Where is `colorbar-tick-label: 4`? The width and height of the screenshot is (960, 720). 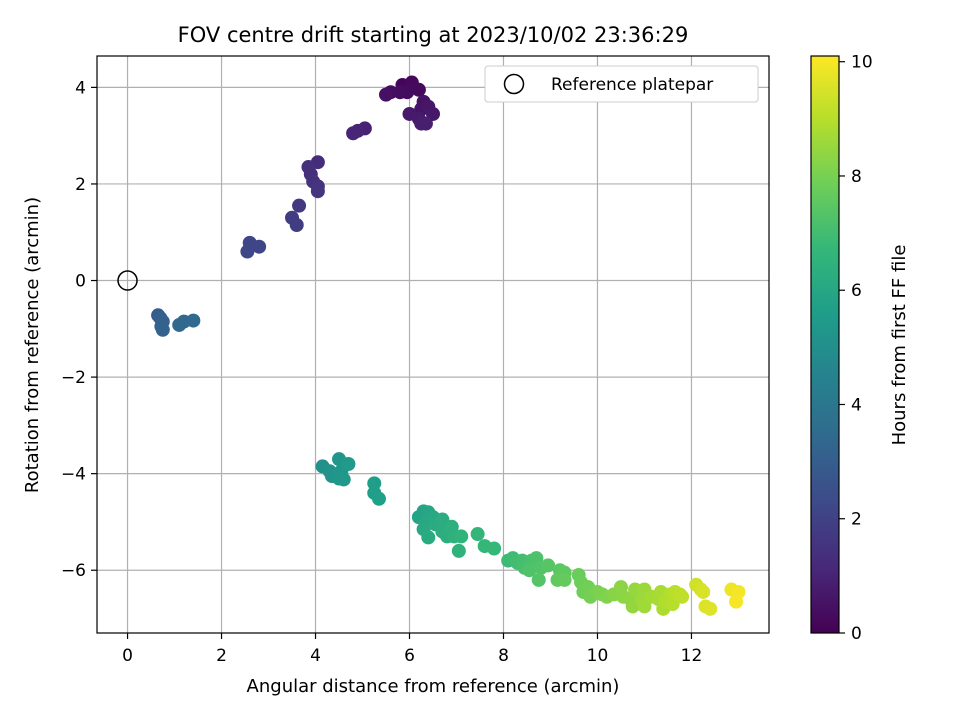
colorbar-tick-label: 4 is located at coordinates (856, 405).